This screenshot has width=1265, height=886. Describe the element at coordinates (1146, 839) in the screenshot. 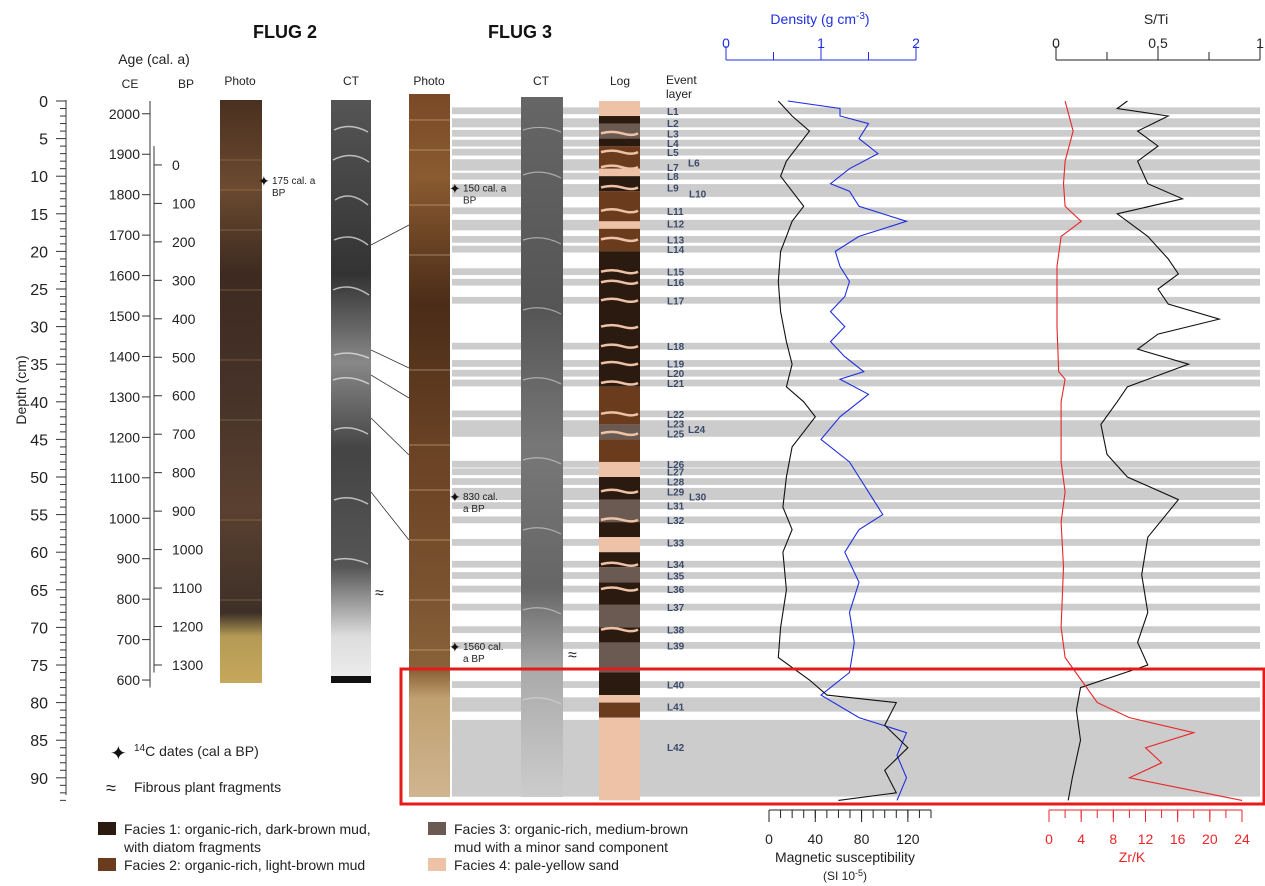

I see `axis-tick-label: 12` at that location.